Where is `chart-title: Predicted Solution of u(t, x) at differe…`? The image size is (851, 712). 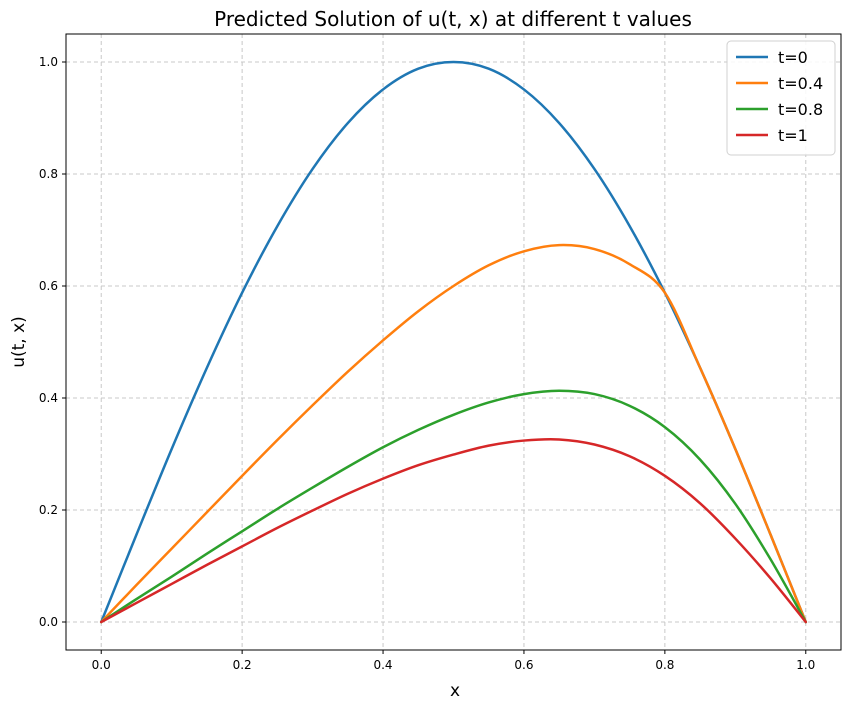
chart-title: Predicted Solution of u(t, x) at differe… is located at coordinates (453, 19).